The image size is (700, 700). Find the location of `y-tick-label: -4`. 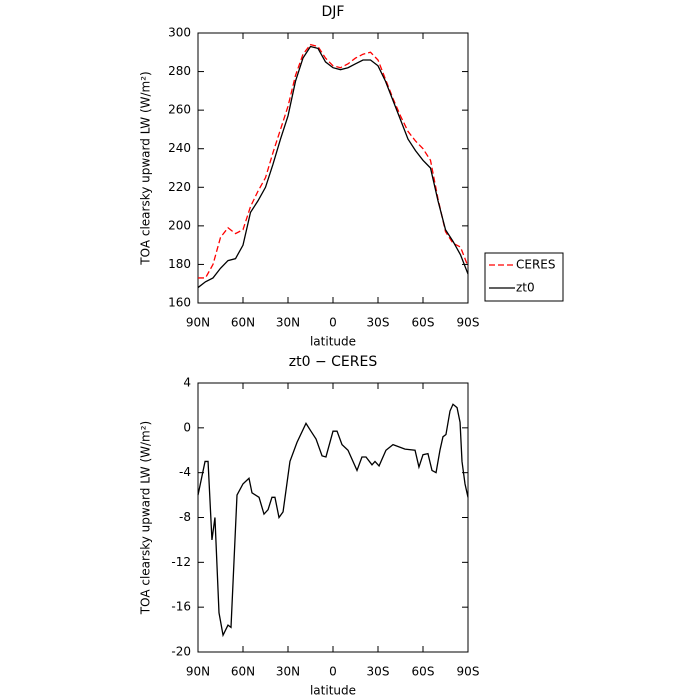

y-tick-label: -4 is located at coordinates (185, 472).